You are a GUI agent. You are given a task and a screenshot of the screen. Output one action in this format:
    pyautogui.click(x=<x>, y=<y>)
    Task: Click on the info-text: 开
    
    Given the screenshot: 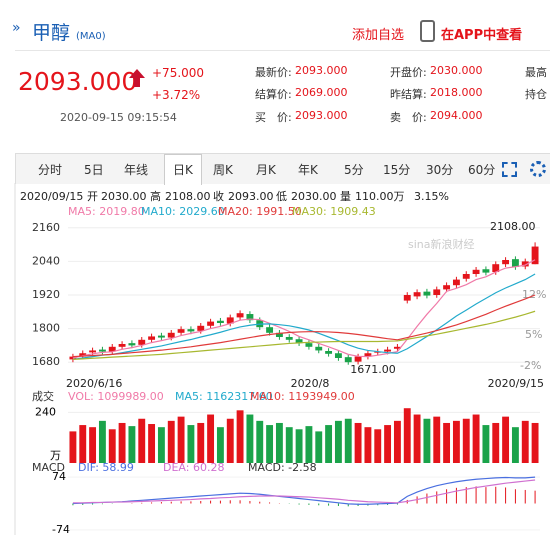 What is the action you would take?
    pyautogui.click(x=92, y=196)
    